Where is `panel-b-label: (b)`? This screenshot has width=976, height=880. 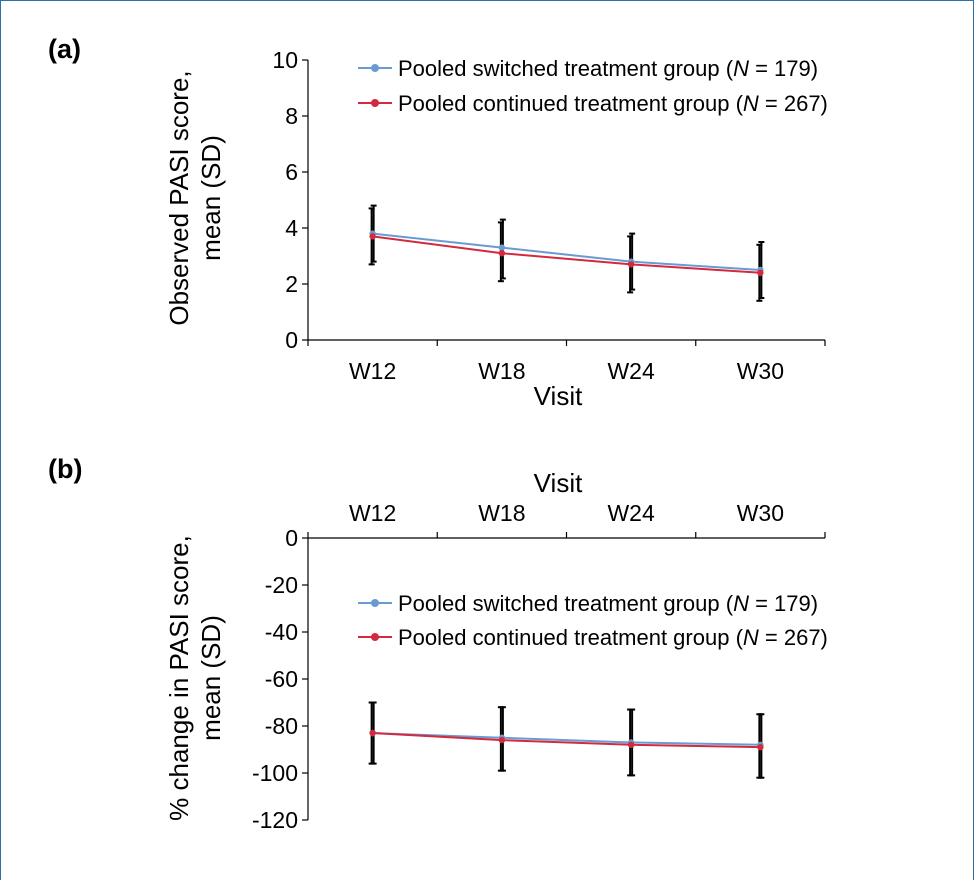
panel-b-label: (b) is located at coordinates (65, 469).